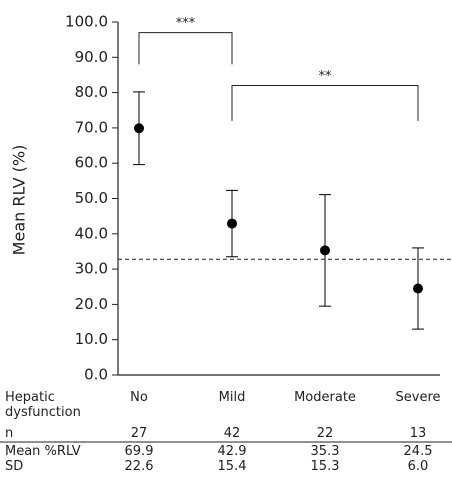 Image resolution: width=452 pixels, height=480 pixels. Describe the element at coordinates (19, 200) in the screenshot. I see `y-axis-label: Mean RLV (%)` at that location.